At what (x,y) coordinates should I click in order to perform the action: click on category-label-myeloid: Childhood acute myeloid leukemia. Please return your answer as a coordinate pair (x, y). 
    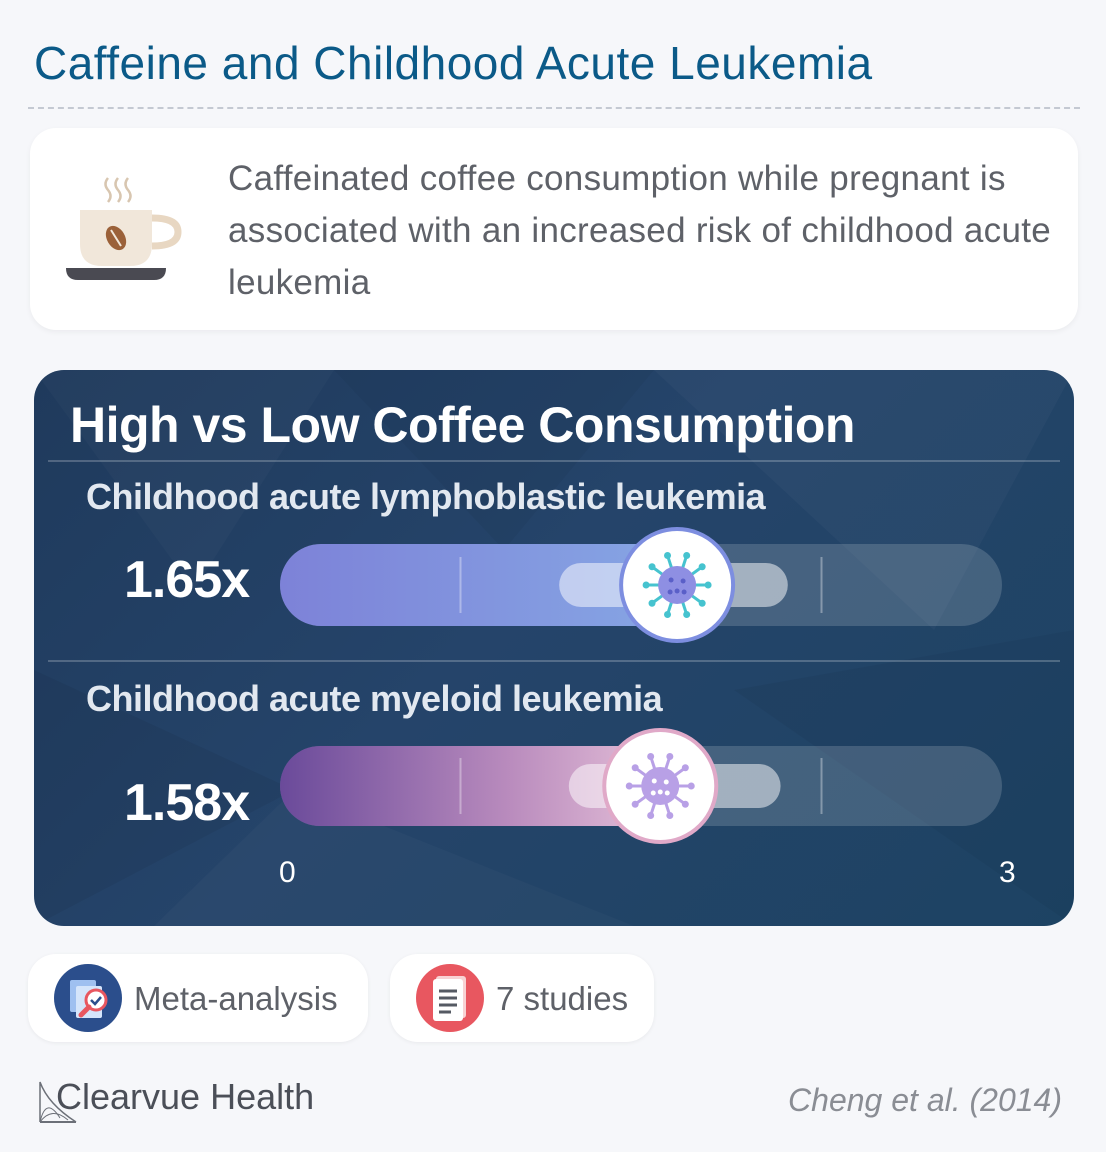
    Looking at the image, I should click on (374, 698).